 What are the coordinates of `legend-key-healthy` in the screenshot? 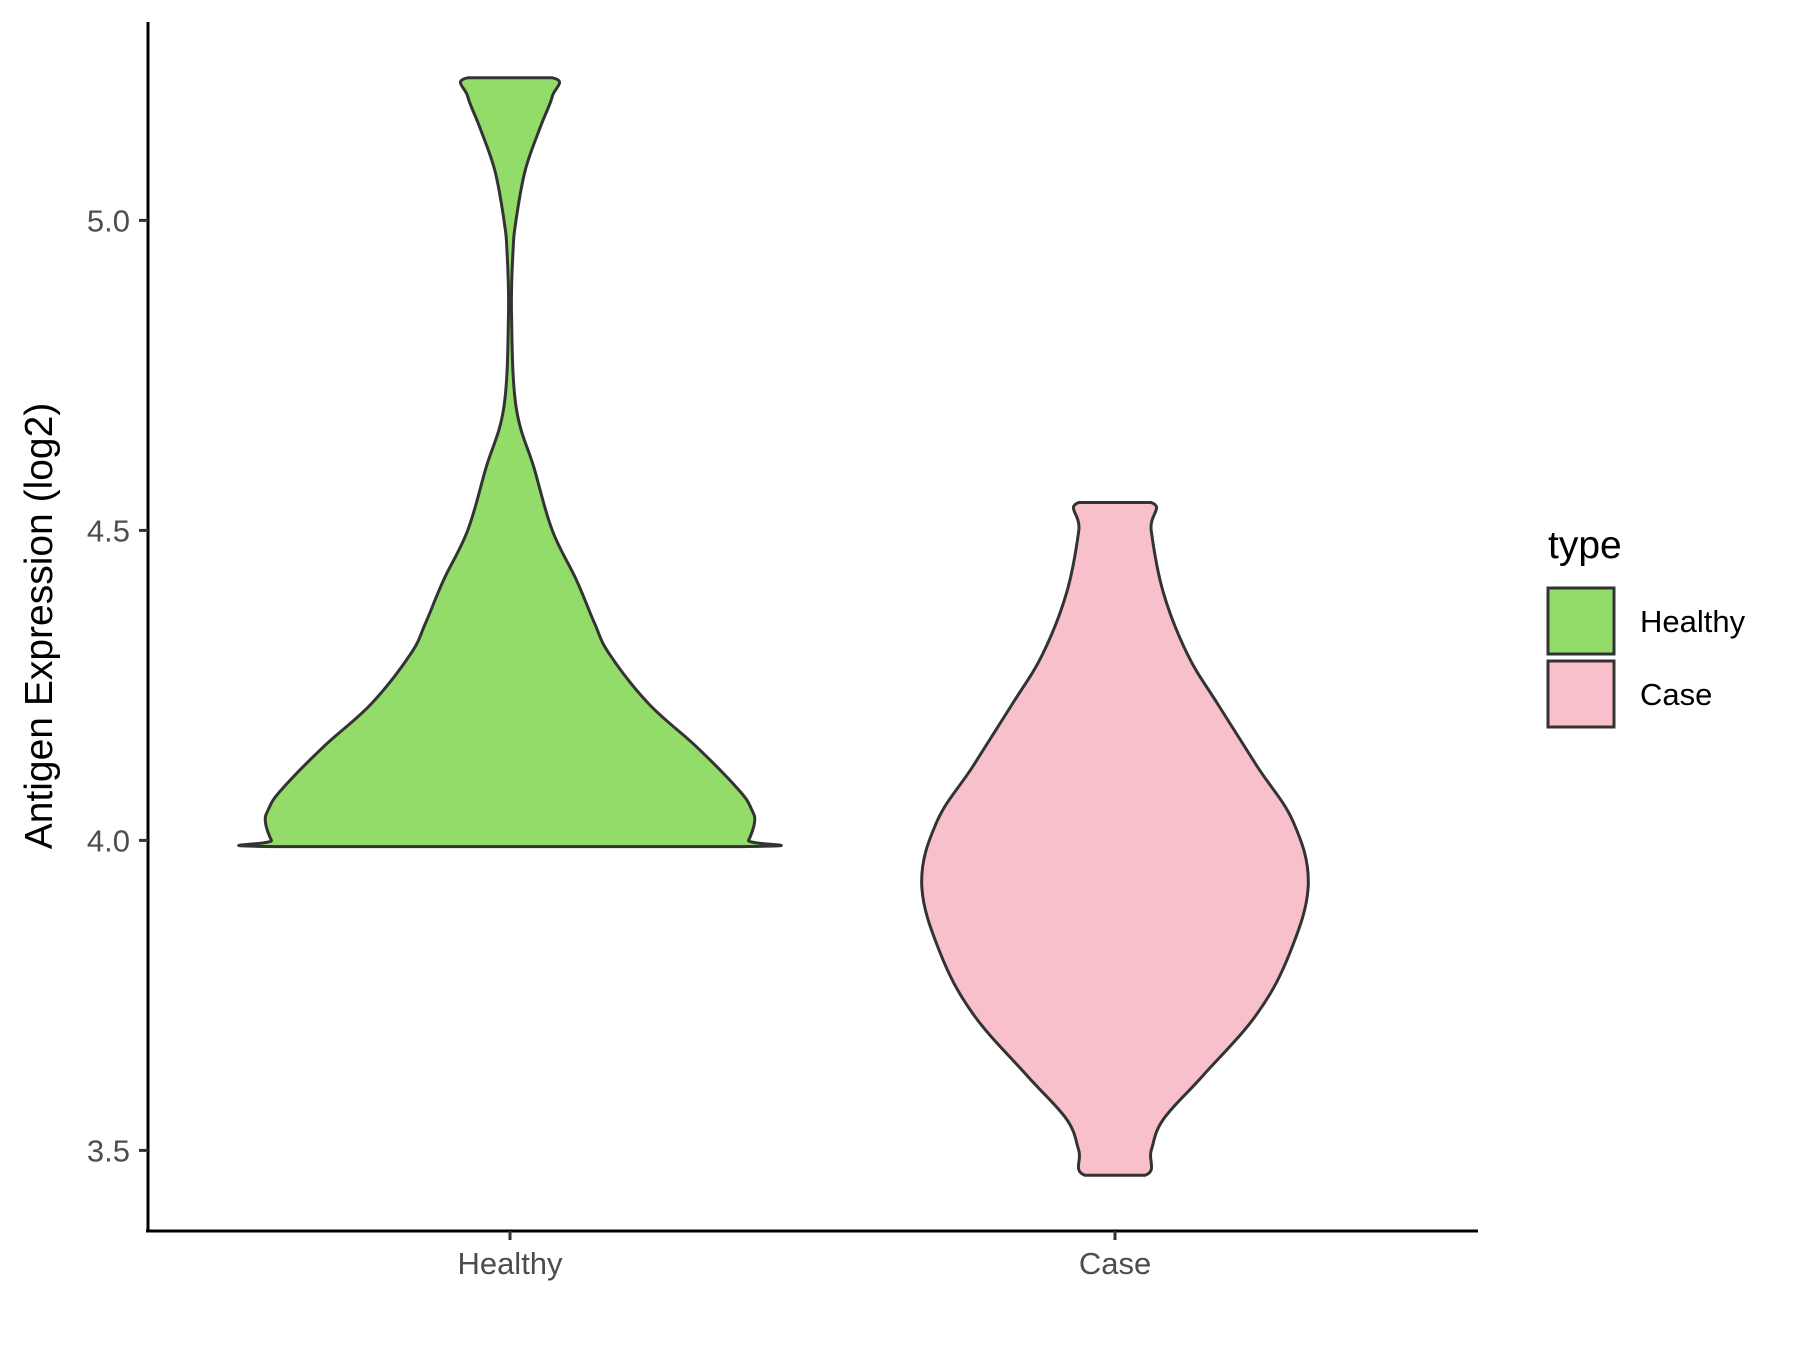 It's located at (1581, 621).